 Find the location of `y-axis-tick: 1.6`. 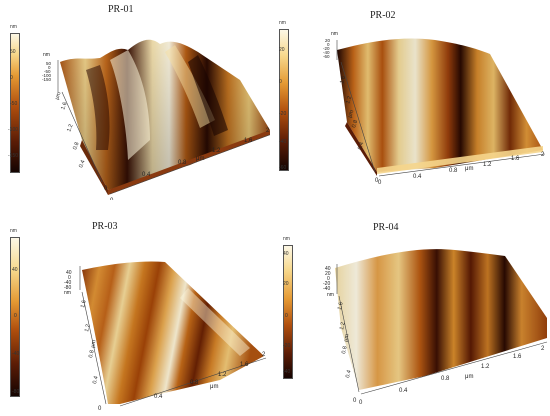

y-axis-tick: 1.6 is located at coordinates (340, 306).